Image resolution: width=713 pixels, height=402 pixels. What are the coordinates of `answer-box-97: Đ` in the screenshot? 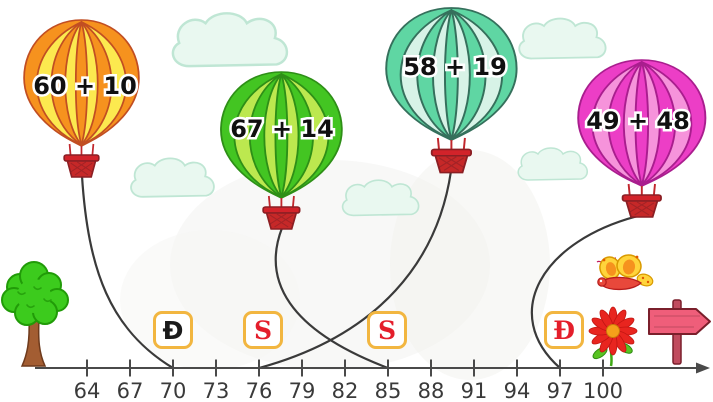 It's located at (564, 330).